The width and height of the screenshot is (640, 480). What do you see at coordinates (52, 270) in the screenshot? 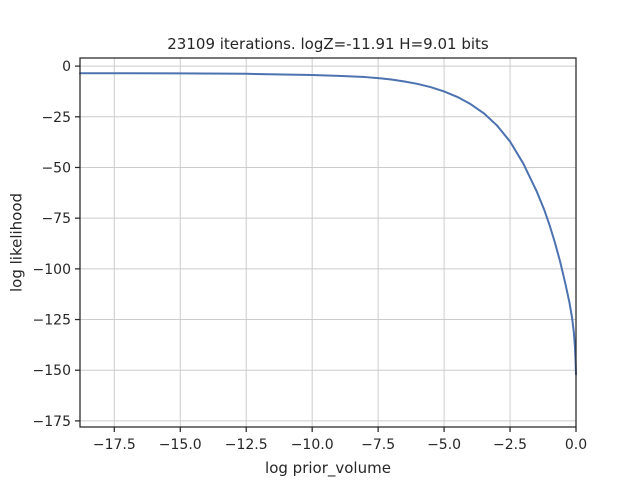
I see `y-tick-label: −100` at bounding box center [52, 270].